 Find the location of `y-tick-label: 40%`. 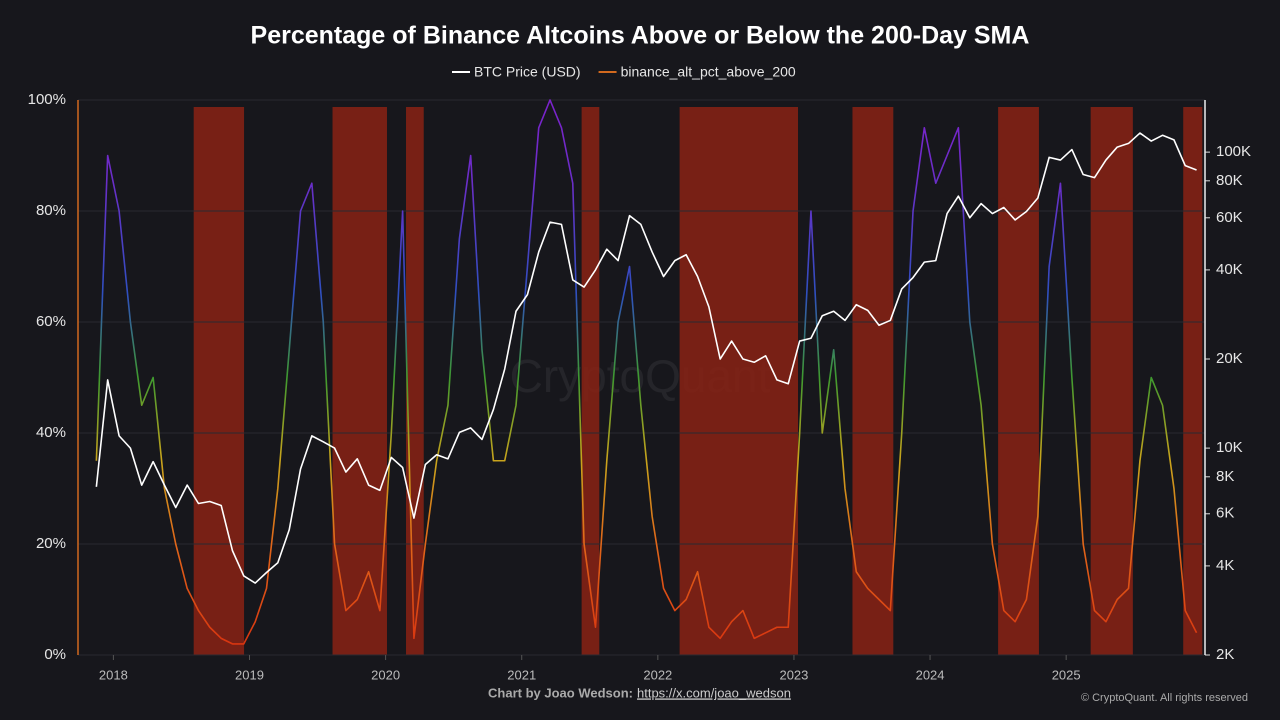

y-tick-label: 40% is located at coordinates (51, 432).